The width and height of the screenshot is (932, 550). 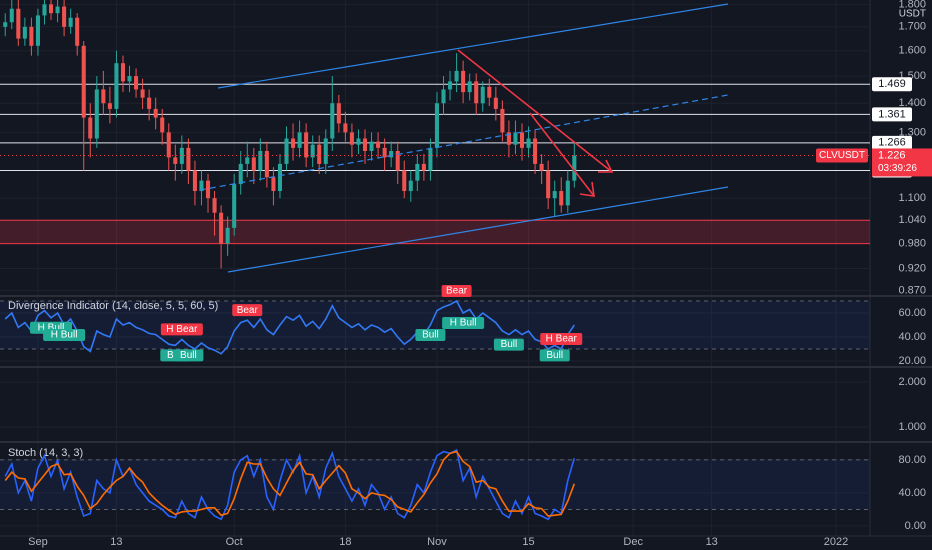 I want to click on arrow-head, so click(x=606, y=166).